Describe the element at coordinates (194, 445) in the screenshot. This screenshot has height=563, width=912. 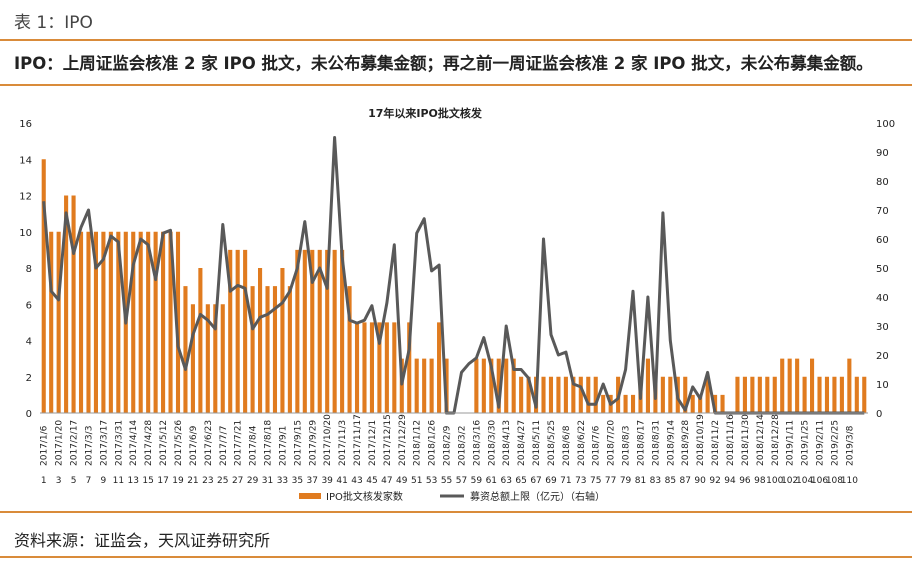
I see `x-tick-label: 2017/6/9` at that location.